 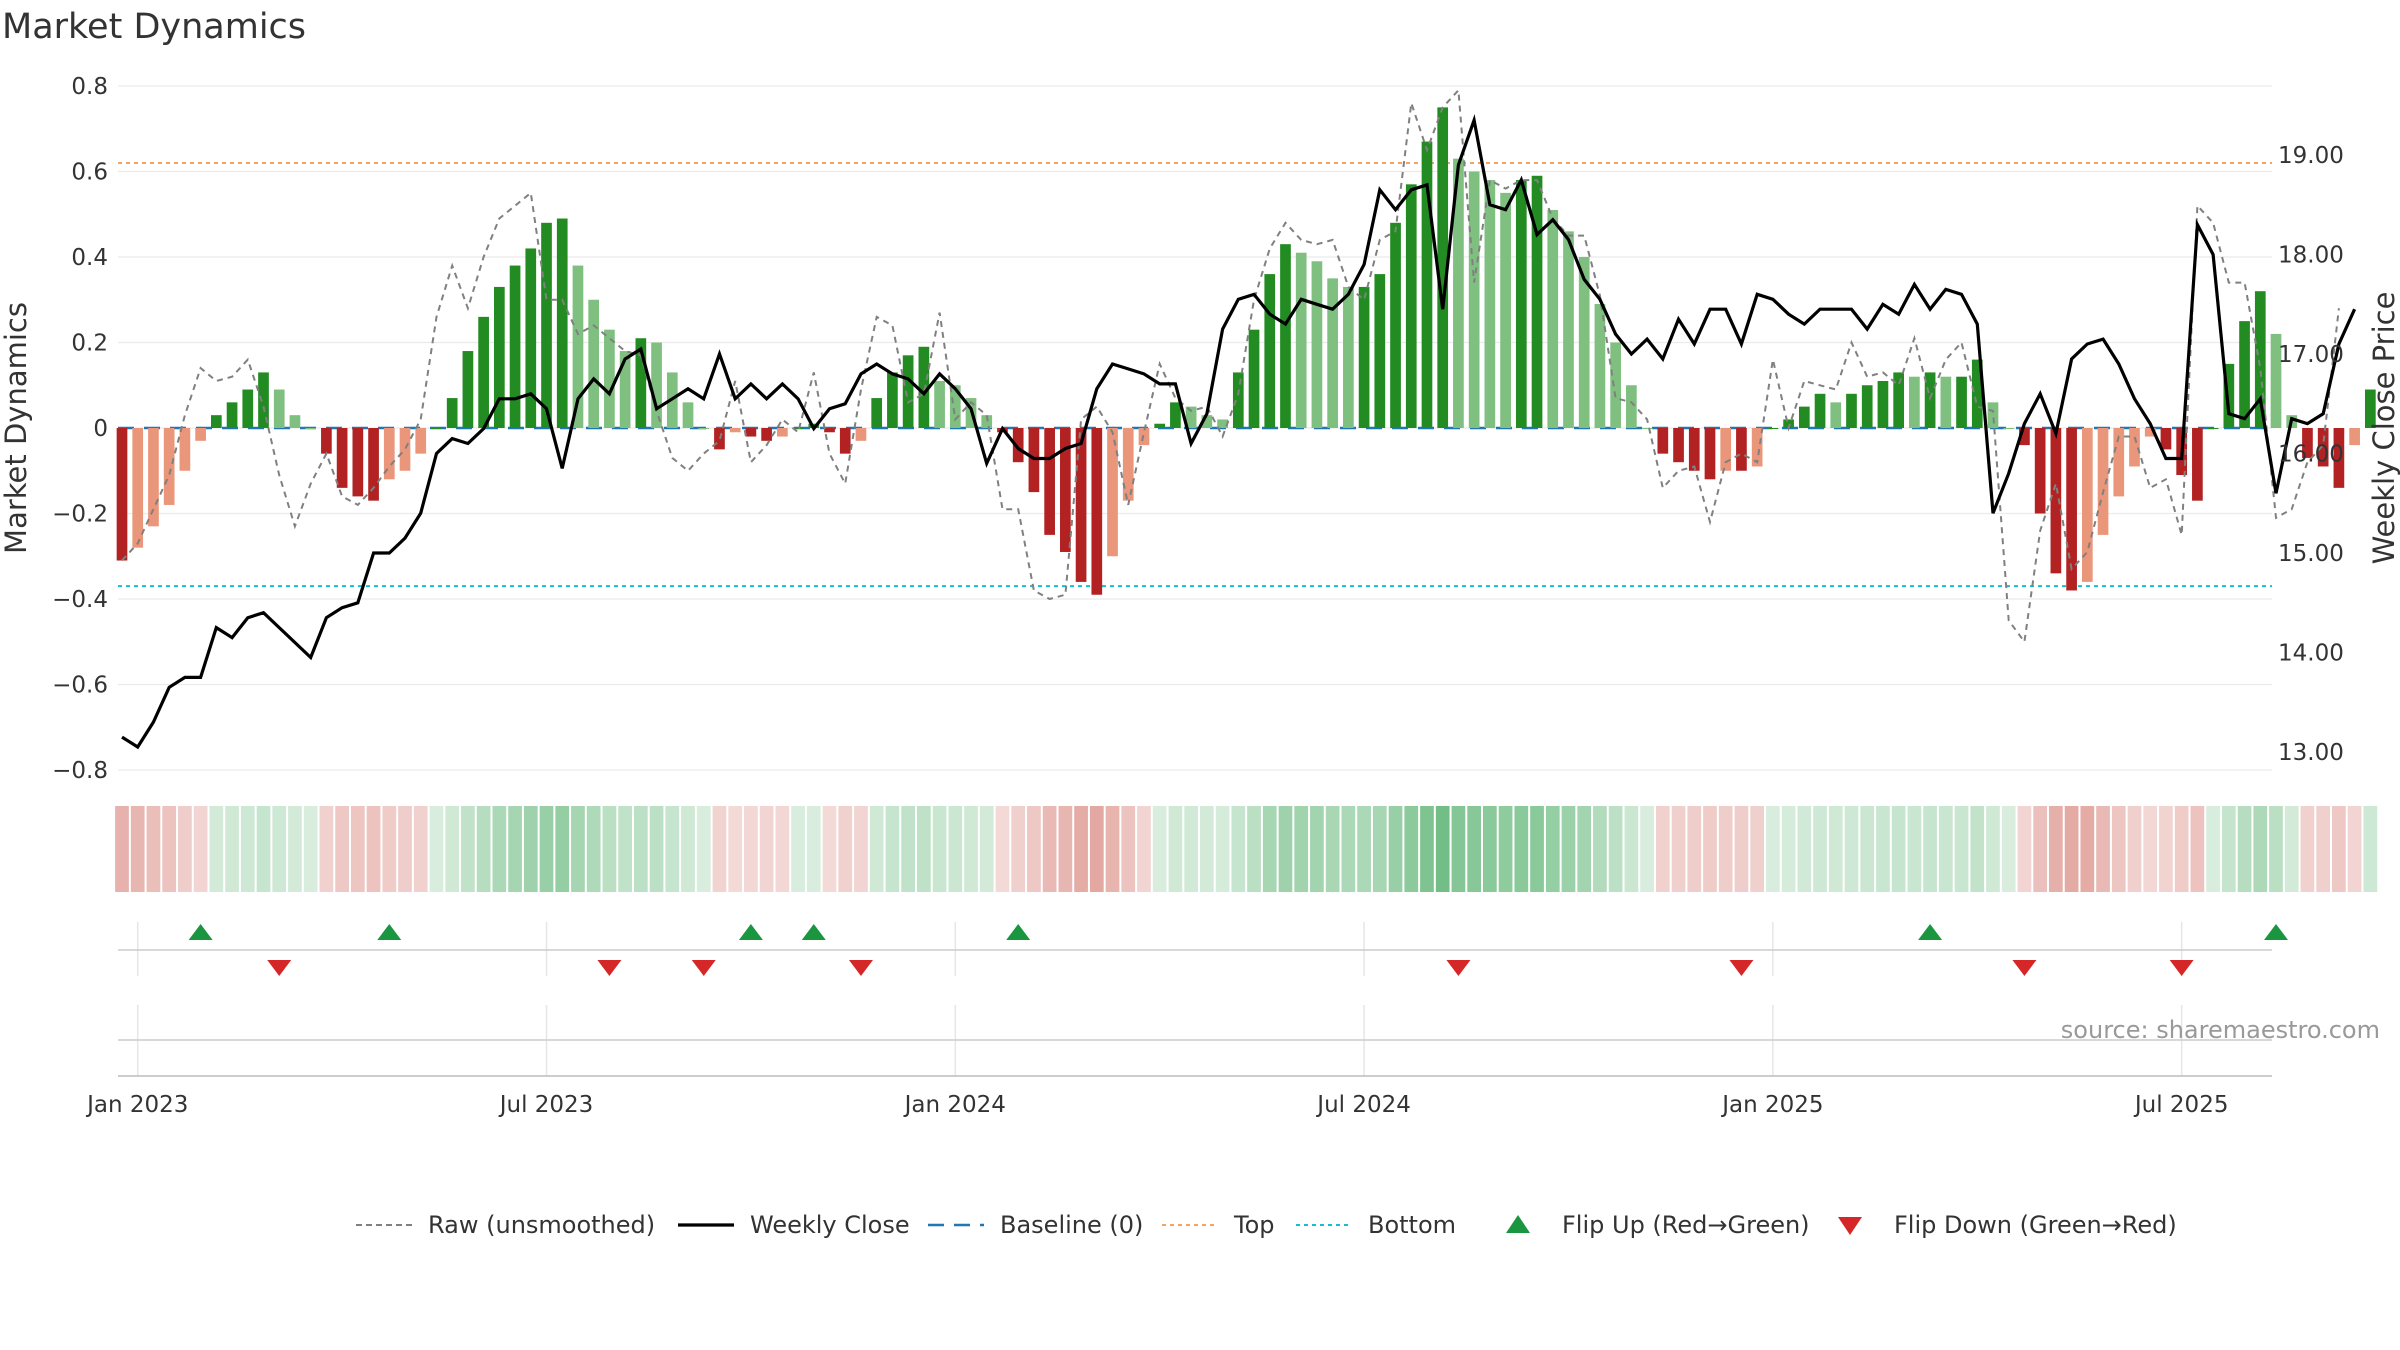 What do you see at coordinates (2383, 428) in the screenshot?
I see `right-axis-label: Weekly Close Price` at bounding box center [2383, 428].